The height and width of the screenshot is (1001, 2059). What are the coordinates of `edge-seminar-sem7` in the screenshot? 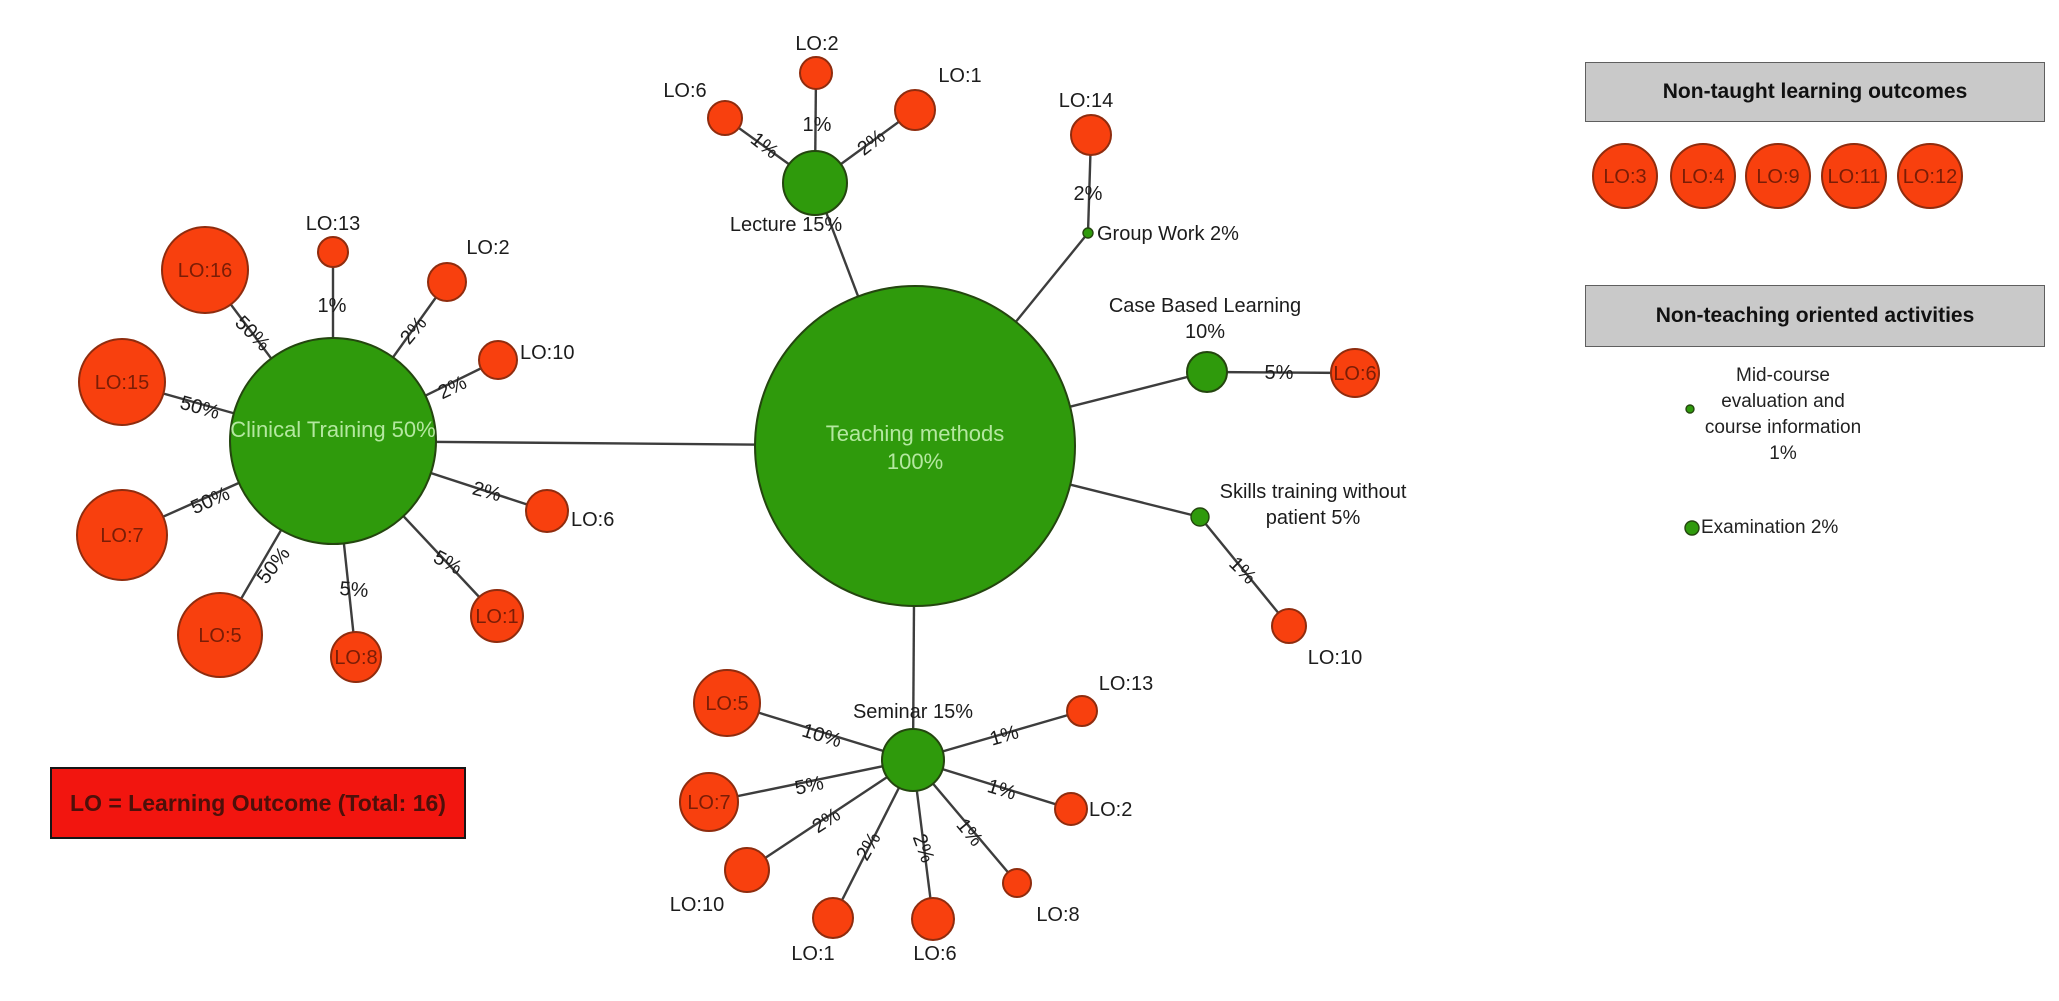 It's located at (811, 781).